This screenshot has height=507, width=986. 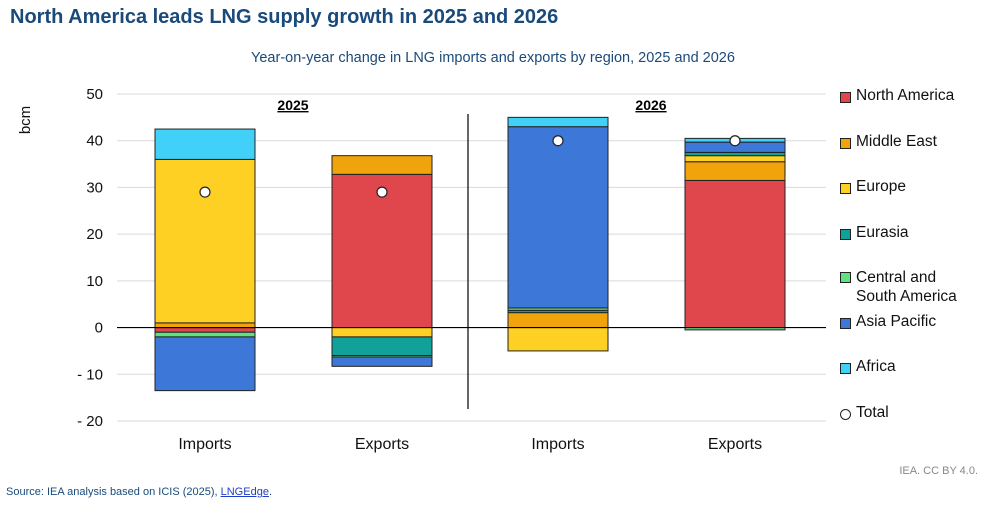 I want to click on legend-label: Europe, so click(x=881, y=186).